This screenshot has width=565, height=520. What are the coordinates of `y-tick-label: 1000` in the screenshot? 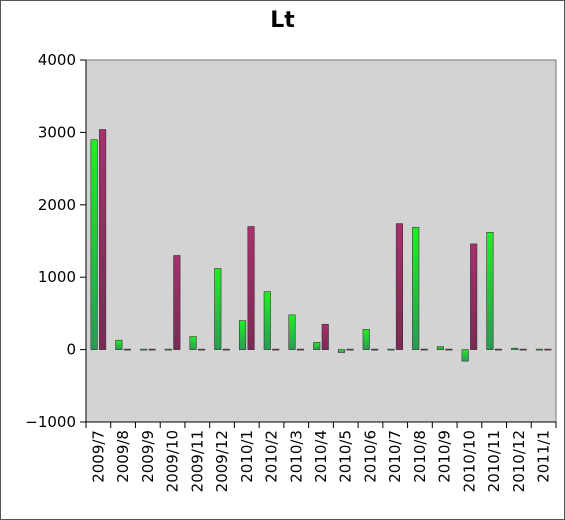 It's located at (57, 277).